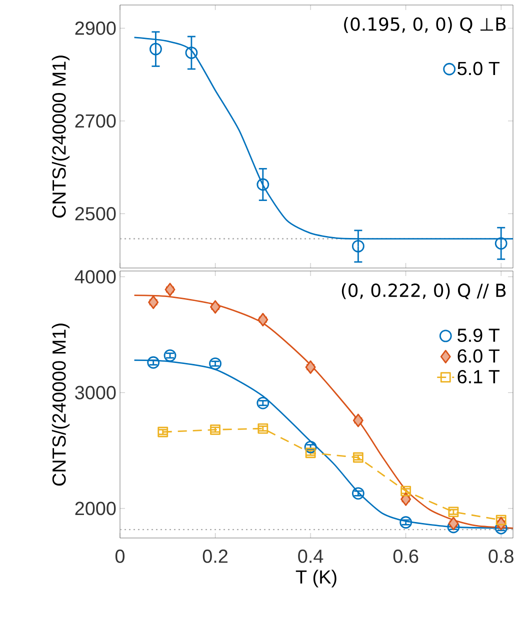  Describe the element at coordinates (215, 556) in the screenshot. I see `x-tick-label: 0.2` at that location.